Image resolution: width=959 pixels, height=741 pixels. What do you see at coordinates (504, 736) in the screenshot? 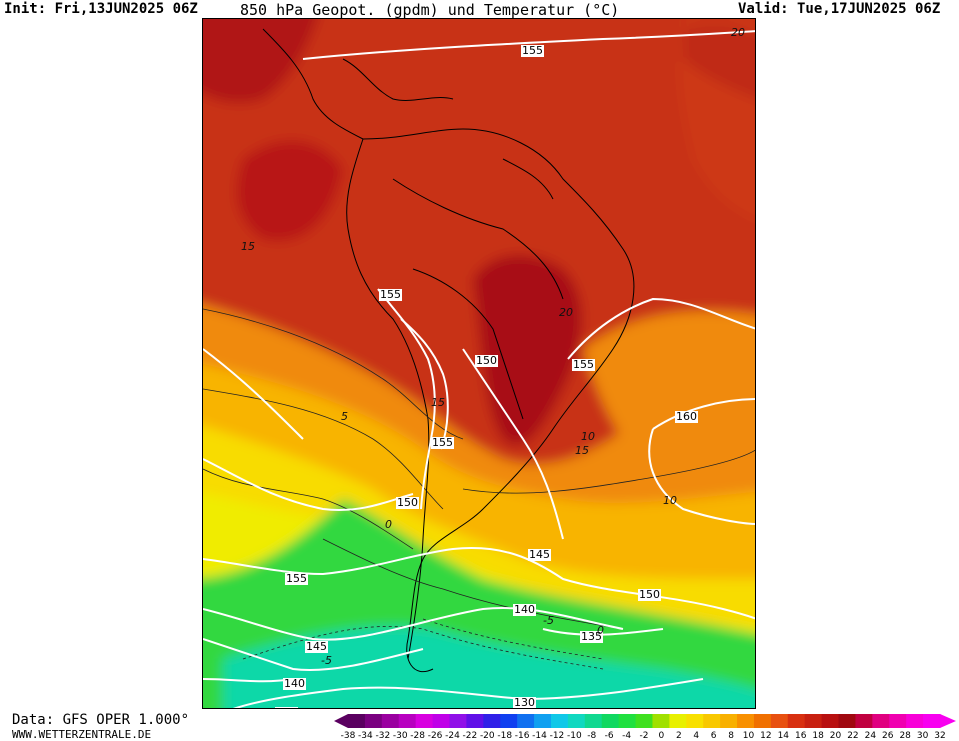
I see `legend-tick-label: -18` at bounding box center [504, 736].